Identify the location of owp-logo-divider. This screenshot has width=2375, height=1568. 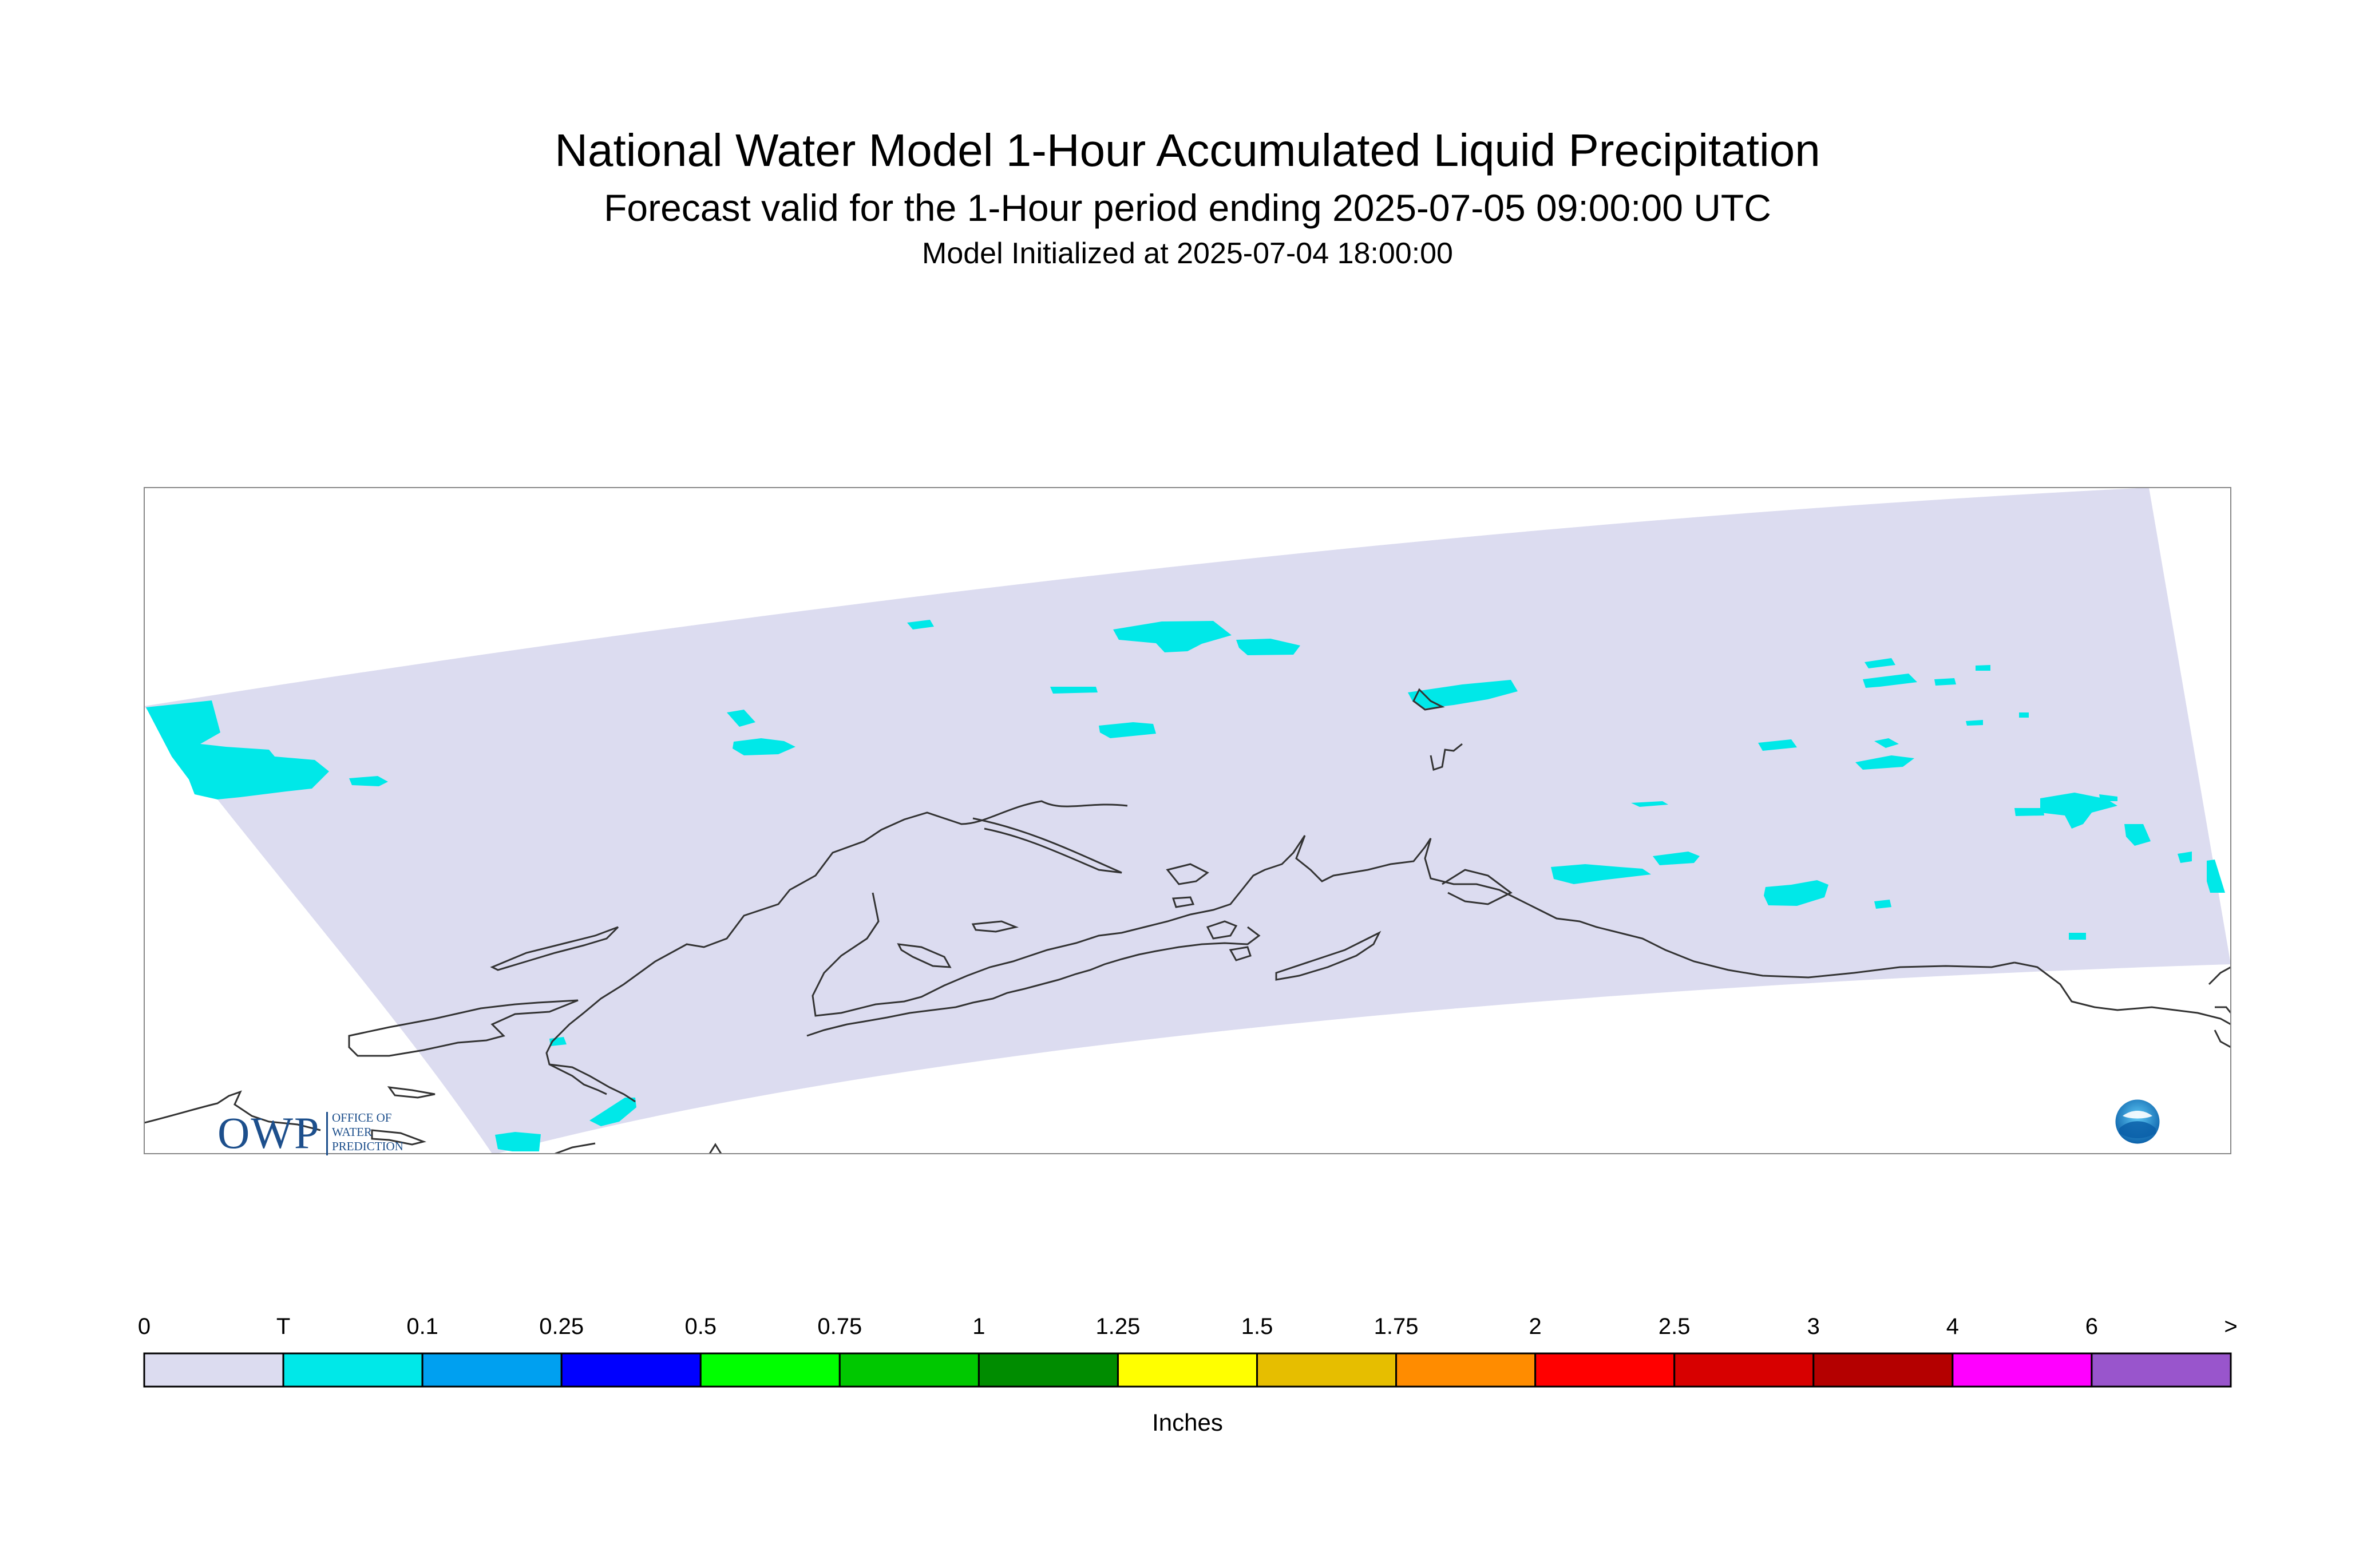
(327, 1133).